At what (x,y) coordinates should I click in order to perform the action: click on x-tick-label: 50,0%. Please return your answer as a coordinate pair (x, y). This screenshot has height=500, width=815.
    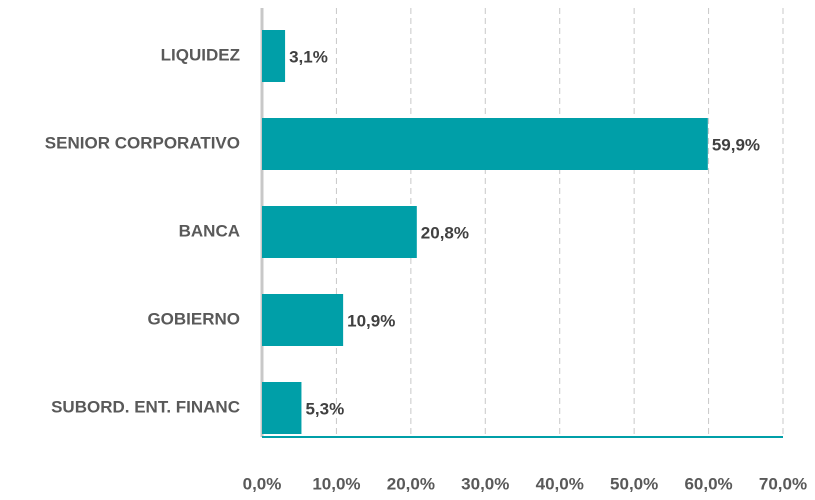
    Looking at the image, I should click on (634, 483).